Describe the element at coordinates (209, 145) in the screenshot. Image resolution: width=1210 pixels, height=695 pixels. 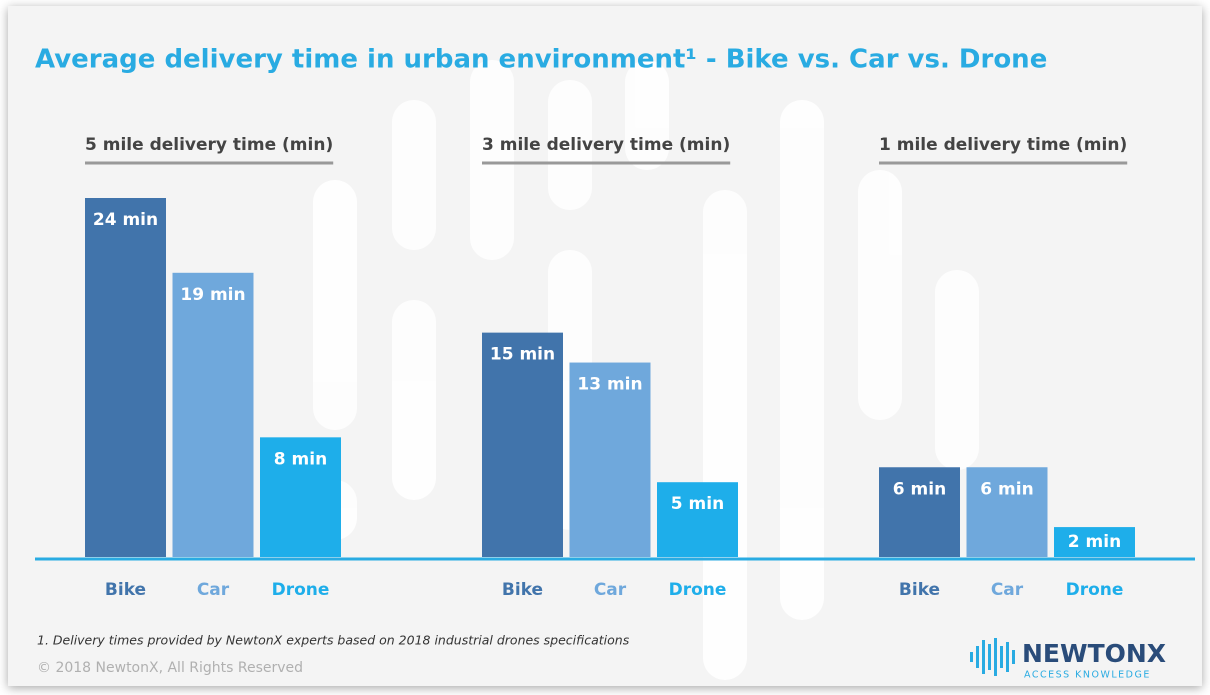
I see `panel-subtitle: 5 mile delivery time (min)` at that location.